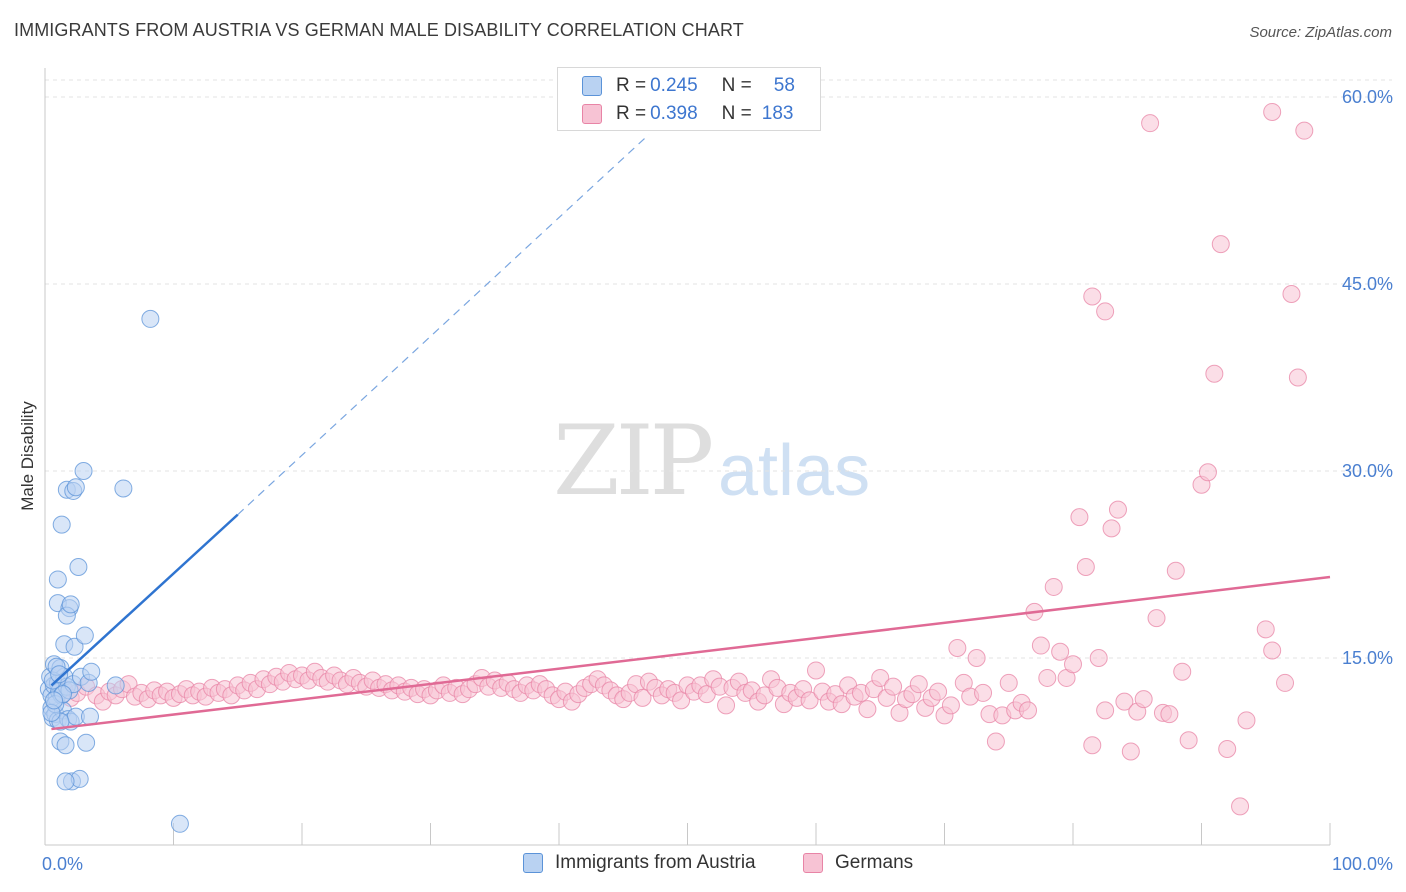 Image resolution: width=1406 pixels, height=892 pixels. What do you see at coordinates (874, 862) in the screenshot?
I see `series-legend-label: Germans` at bounding box center [874, 862].